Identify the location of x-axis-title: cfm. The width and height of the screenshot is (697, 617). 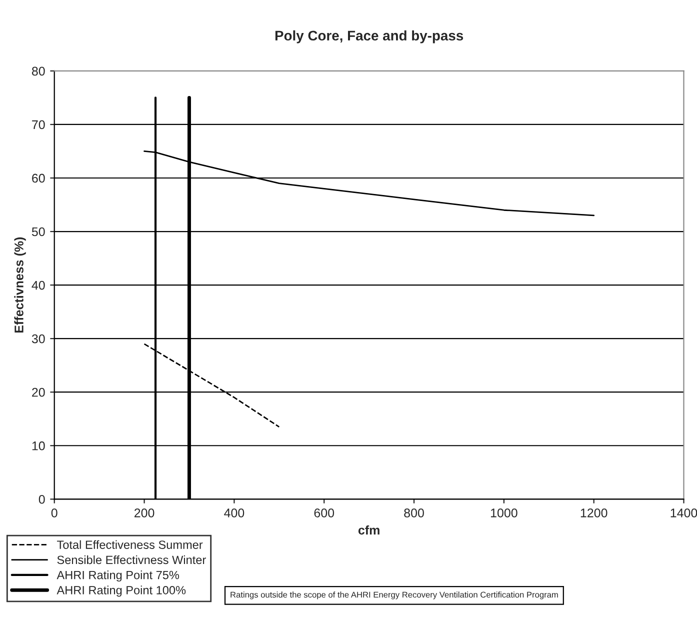
(369, 530).